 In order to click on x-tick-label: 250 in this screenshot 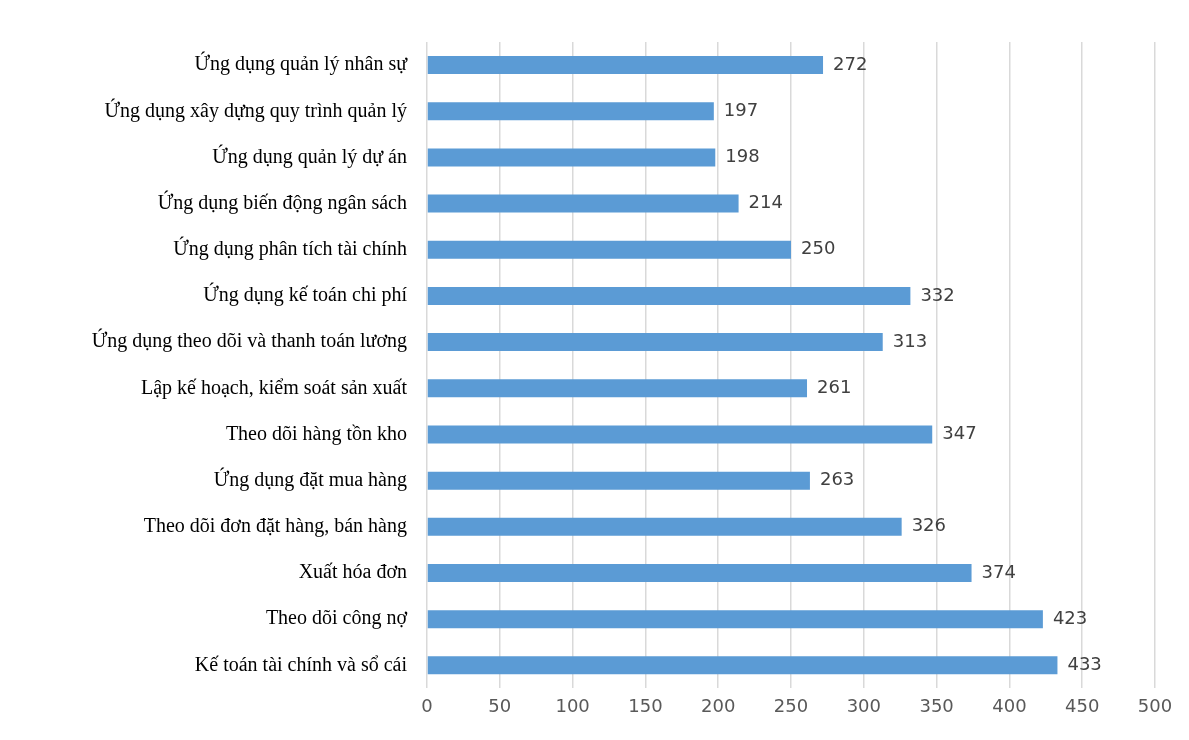, I will do `click(791, 705)`.